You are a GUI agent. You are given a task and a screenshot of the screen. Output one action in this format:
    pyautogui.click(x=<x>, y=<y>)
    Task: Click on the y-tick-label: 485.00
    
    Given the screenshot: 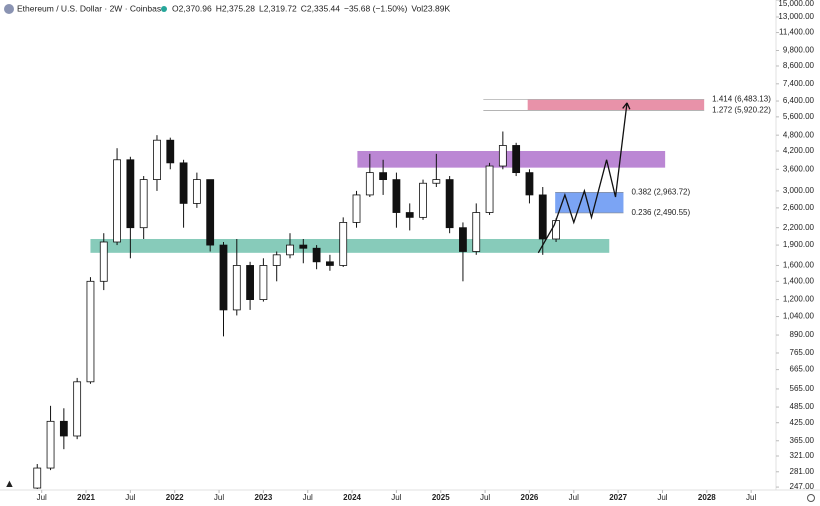 What is the action you would take?
    pyautogui.click(x=802, y=406)
    